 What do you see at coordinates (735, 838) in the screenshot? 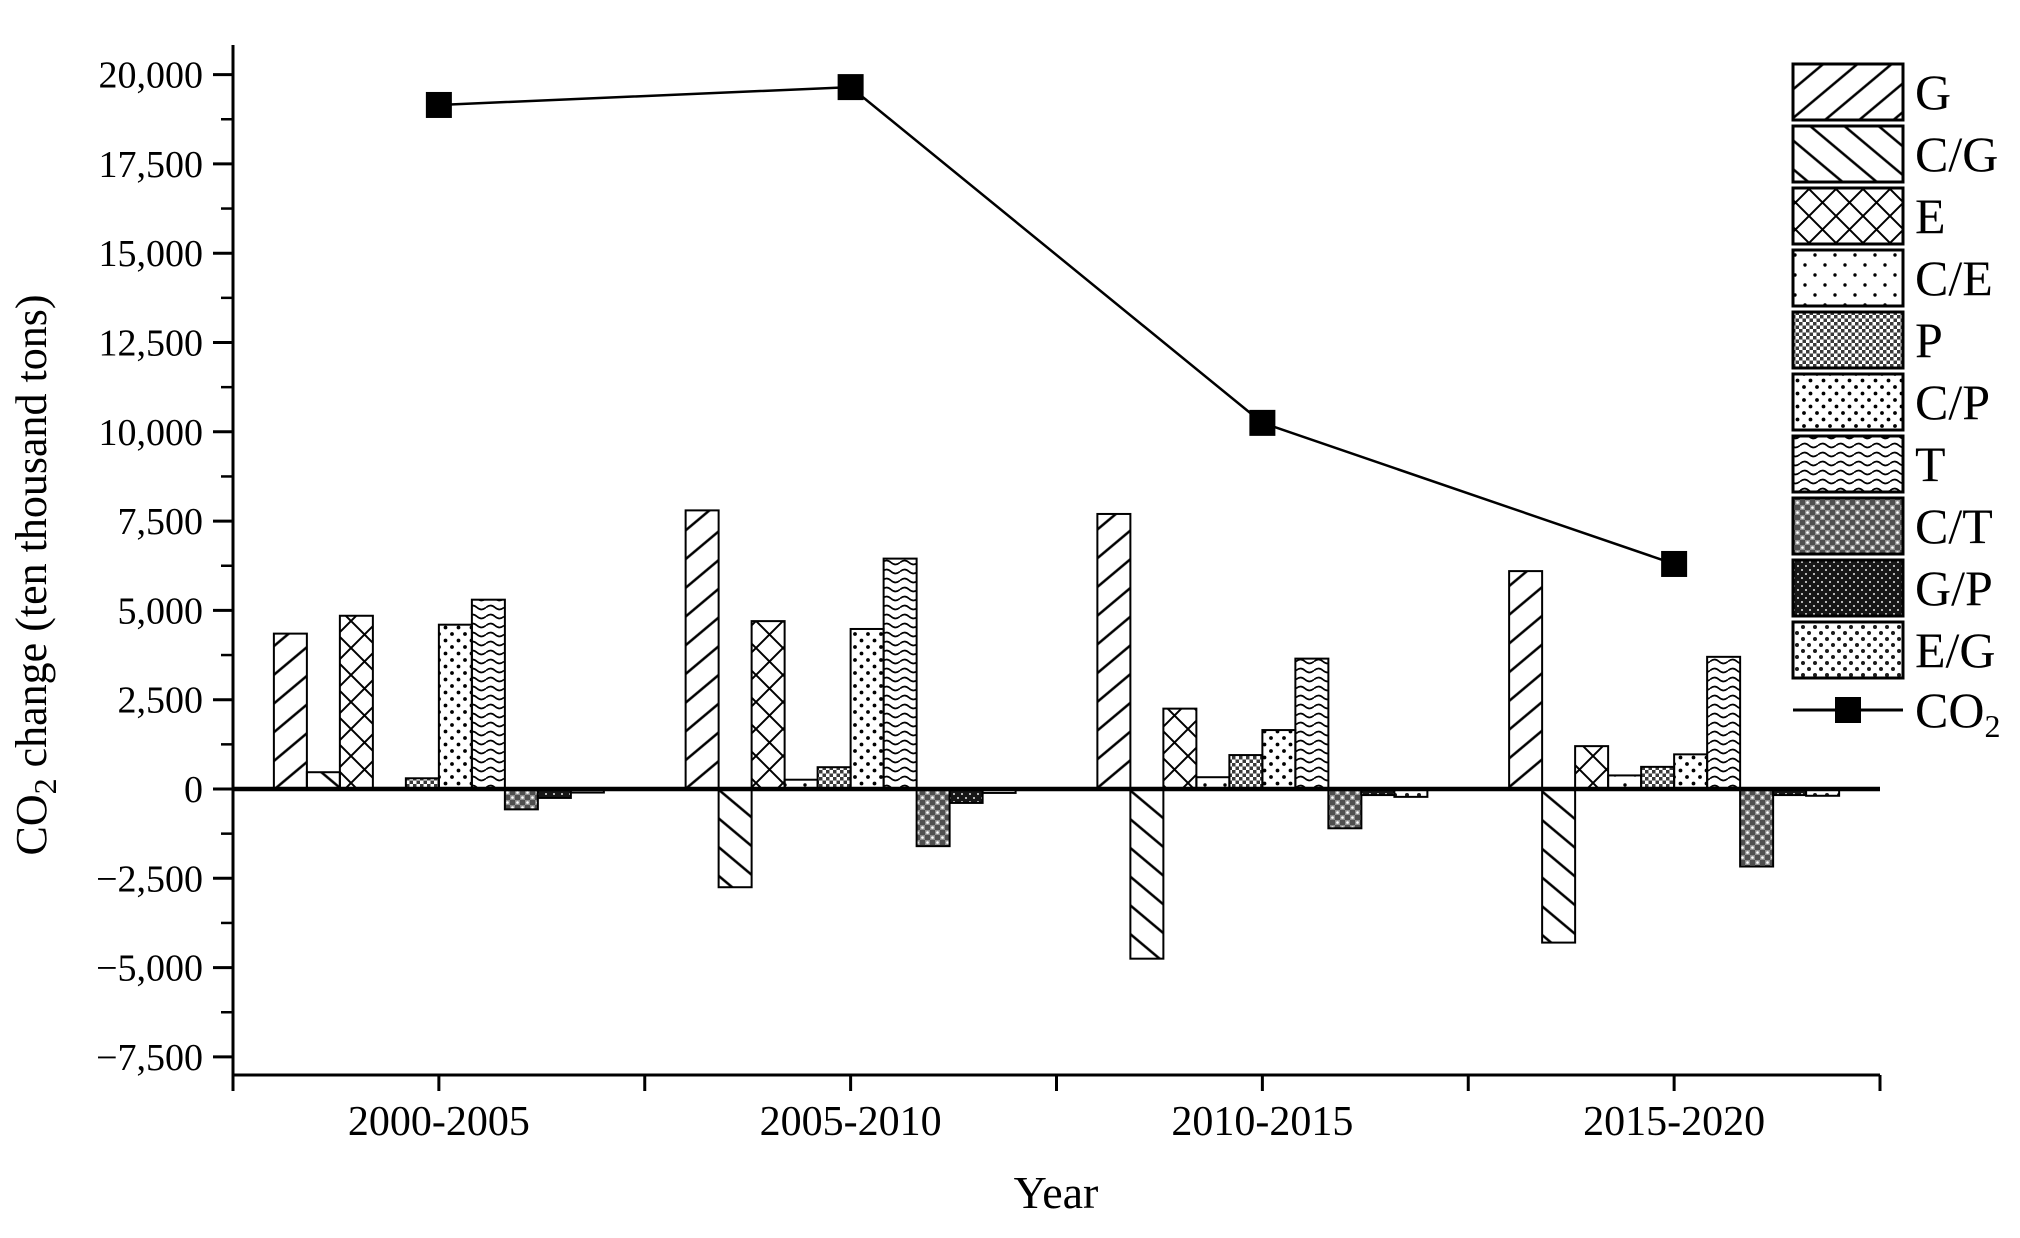
I see `bar-c-g-2005-2010` at bounding box center [735, 838].